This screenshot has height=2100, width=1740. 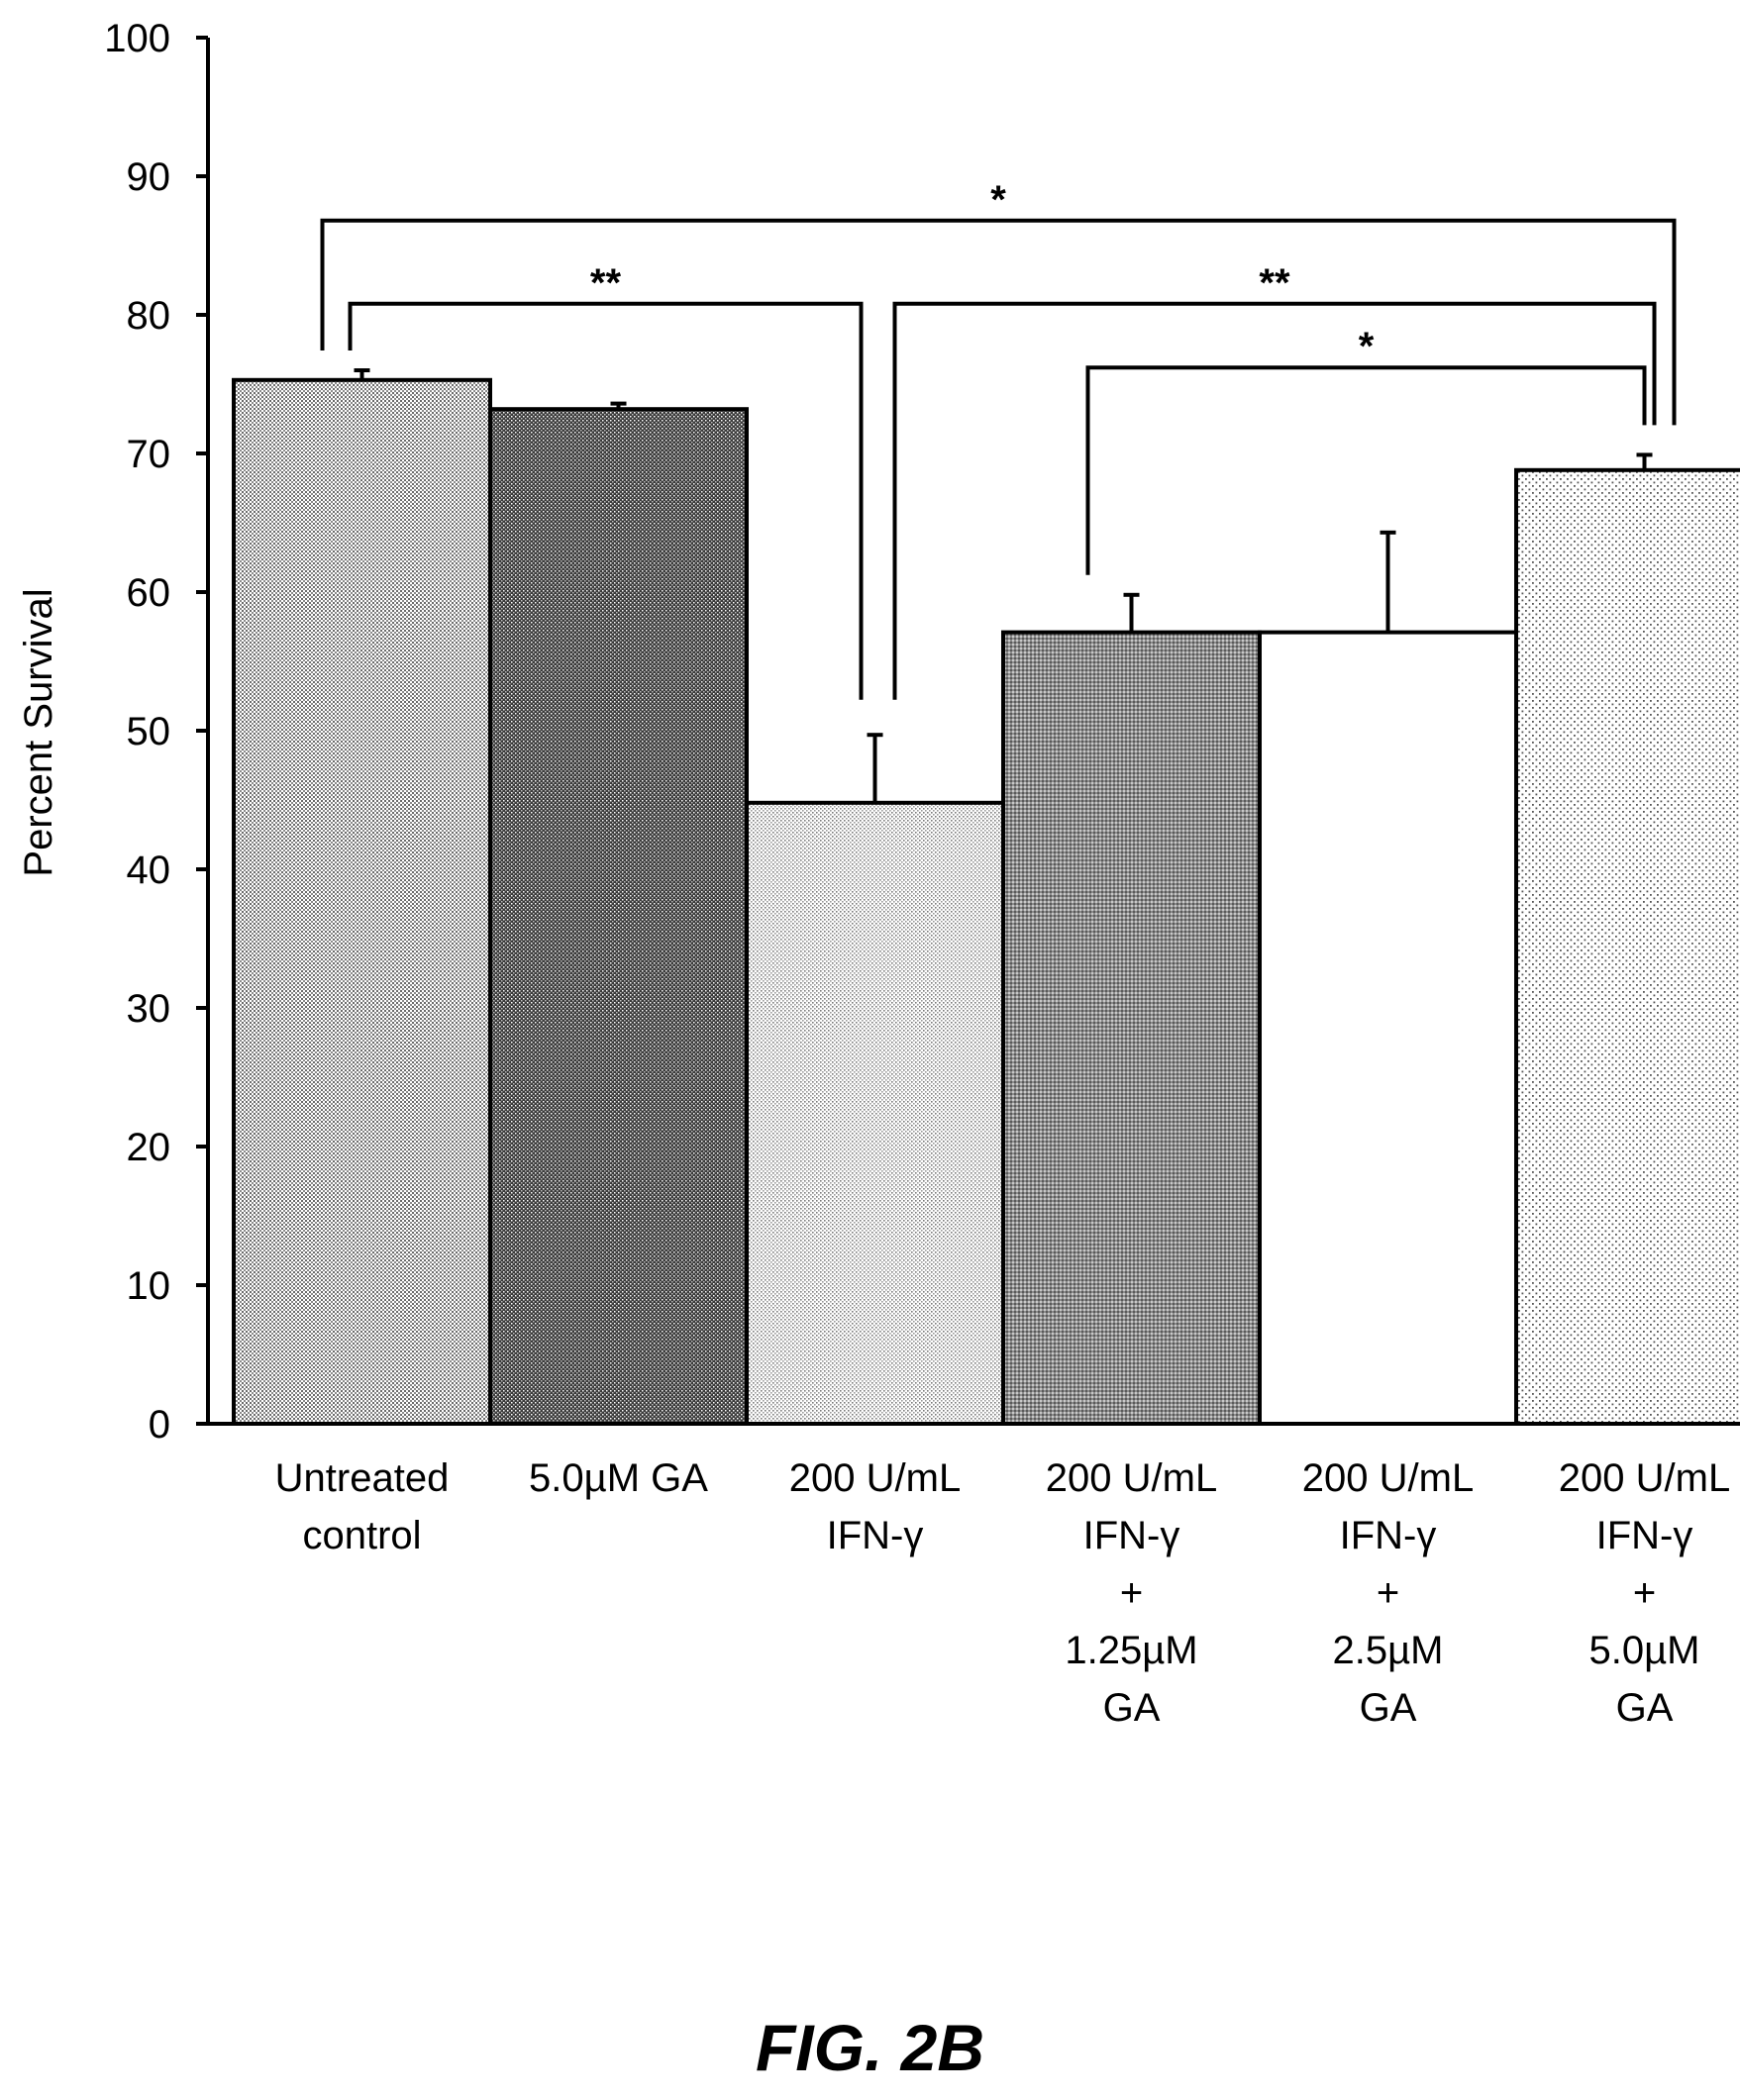 What do you see at coordinates (137, 38) in the screenshot?
I see `y-tick-label: 100` at bounding box center [137, 38].